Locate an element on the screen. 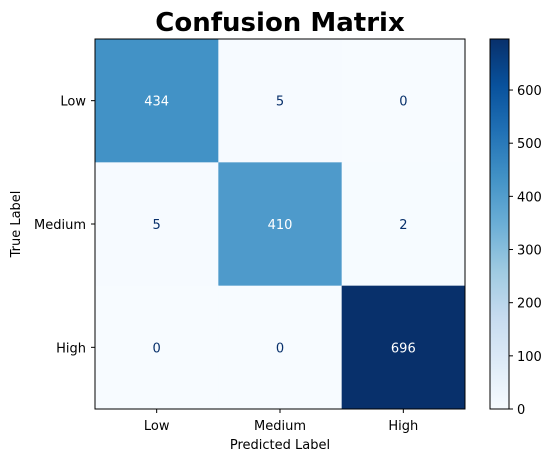 The width and height of the screenshot is (553, 463). x-tick-label: Medium is located at coordinates (280, 426).